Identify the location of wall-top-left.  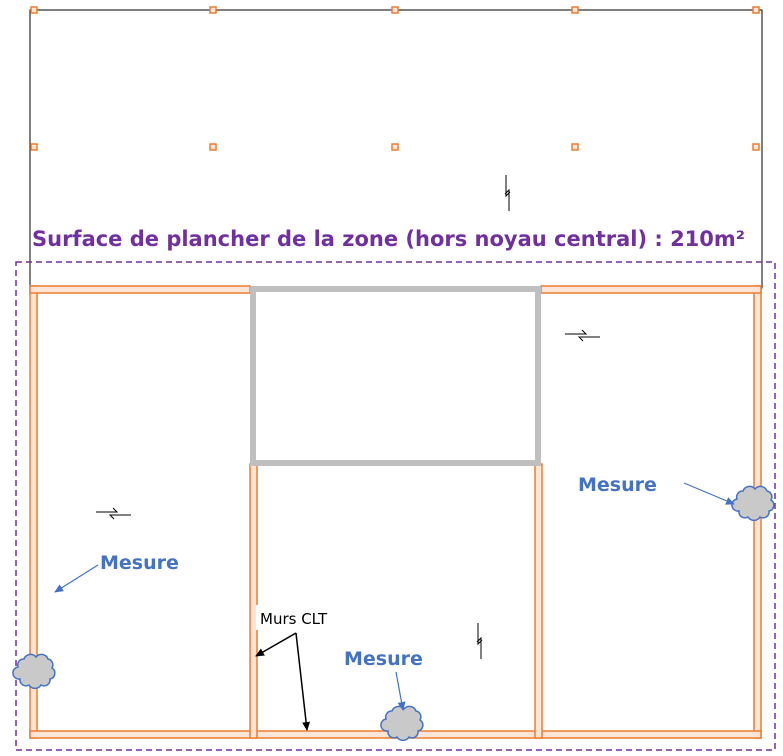
(140, 289).